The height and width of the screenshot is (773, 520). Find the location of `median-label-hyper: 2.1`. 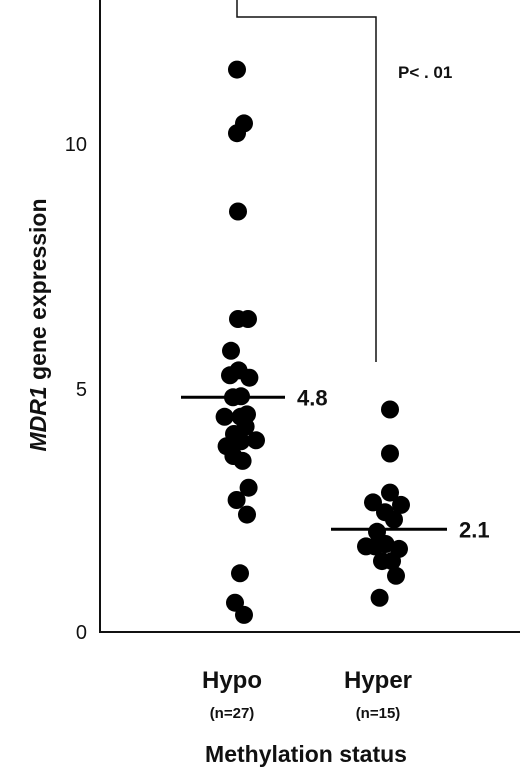

median-label-hyper: 2.1 is located at coordinates (474, 529).